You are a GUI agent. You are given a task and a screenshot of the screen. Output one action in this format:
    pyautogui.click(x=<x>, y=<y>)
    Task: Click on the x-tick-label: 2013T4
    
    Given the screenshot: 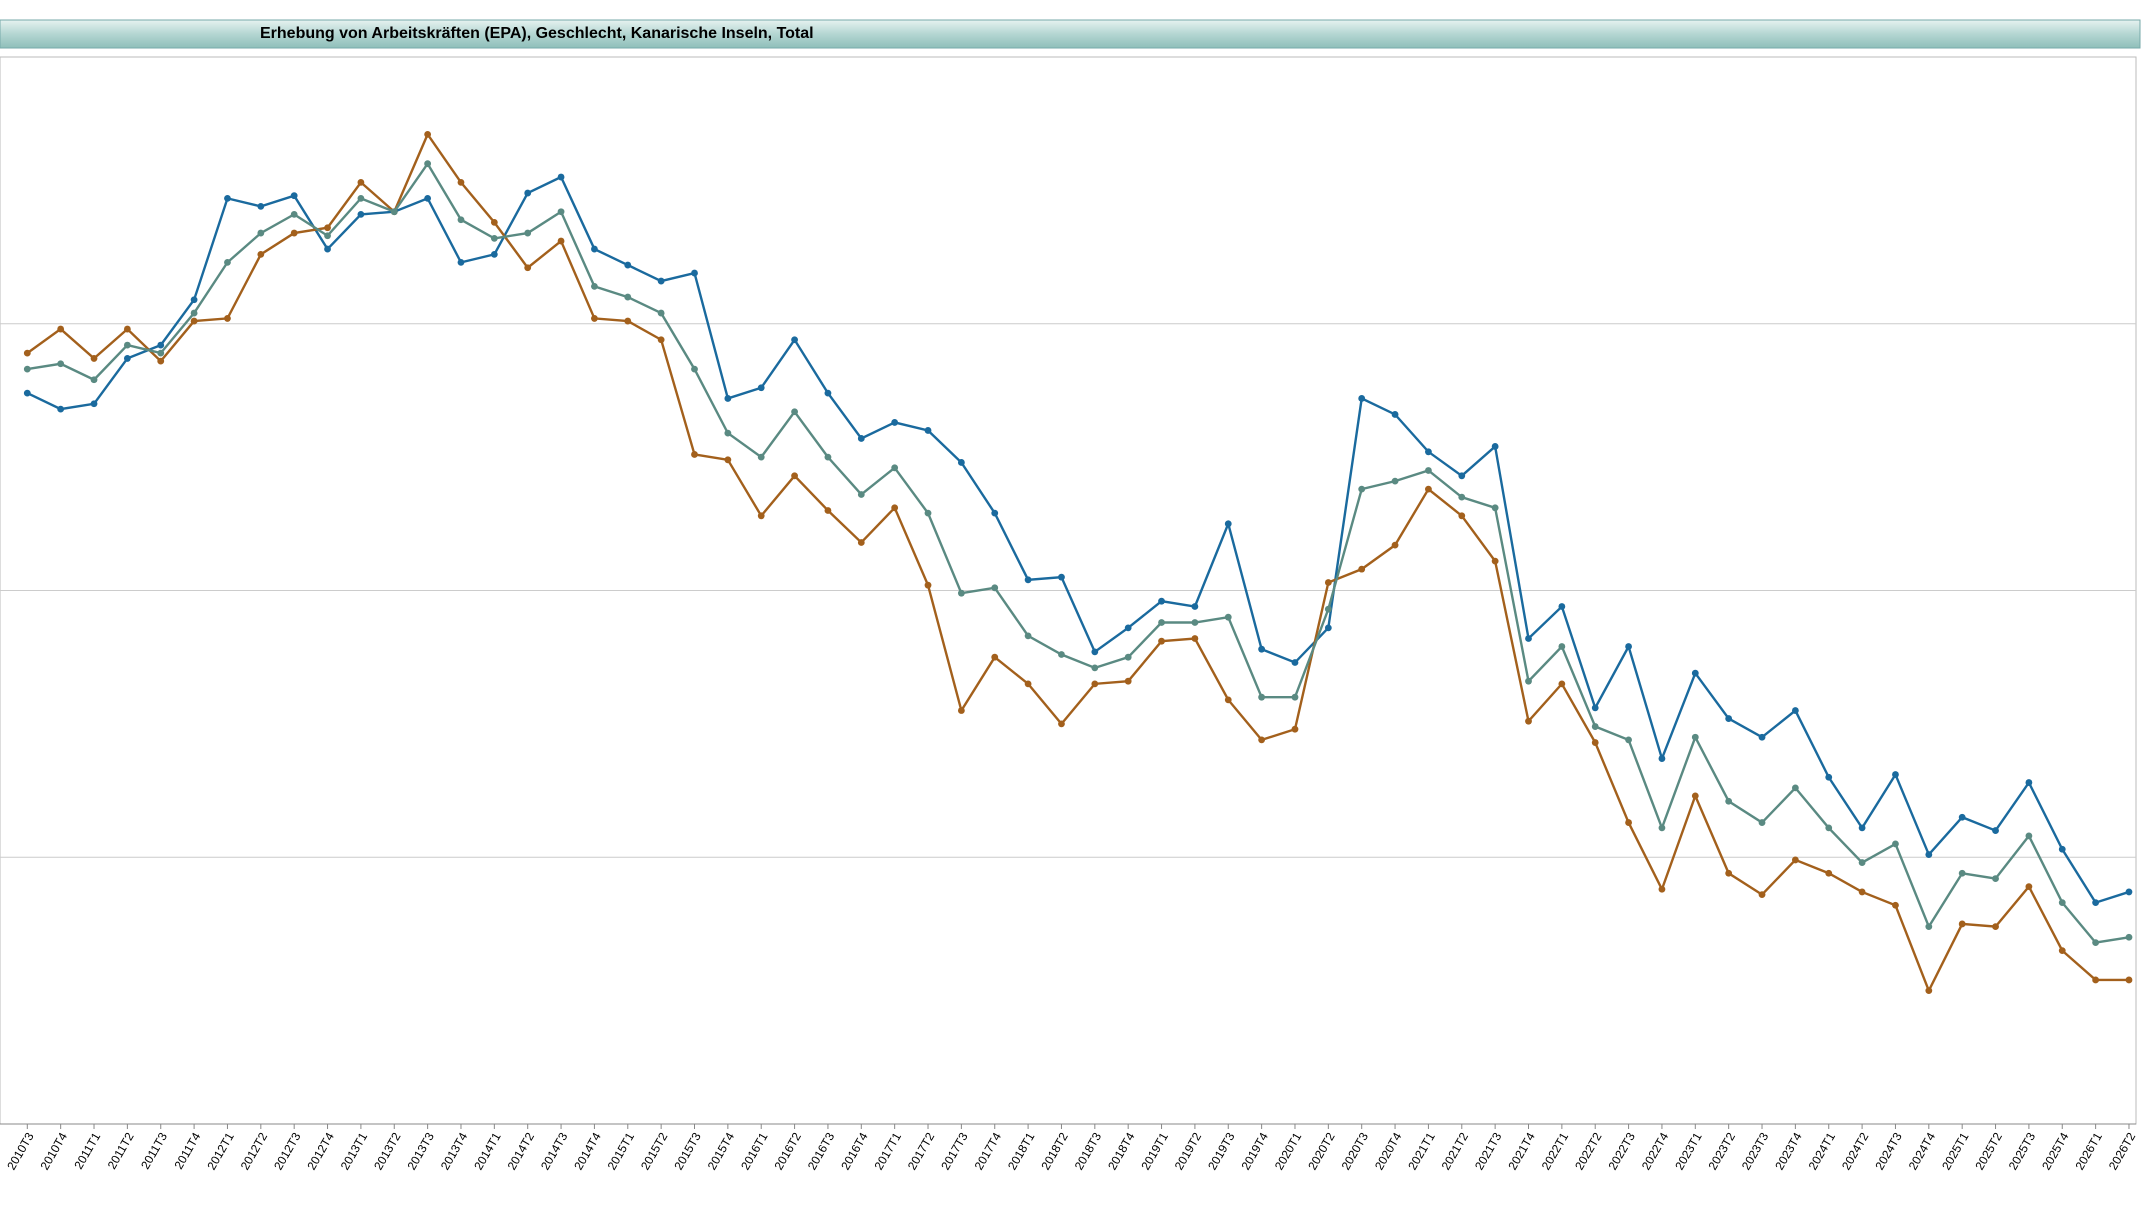 What is the action you would take?
    pyautogui.click(x=454, y=1151)
    